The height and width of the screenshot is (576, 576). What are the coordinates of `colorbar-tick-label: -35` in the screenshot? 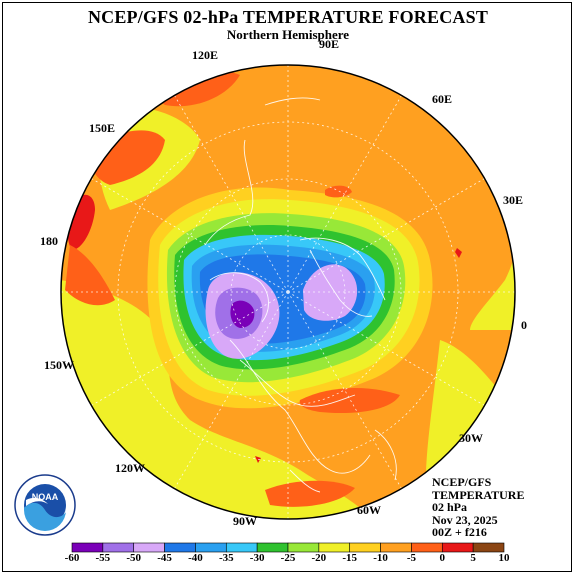 It's located at (226, 558).